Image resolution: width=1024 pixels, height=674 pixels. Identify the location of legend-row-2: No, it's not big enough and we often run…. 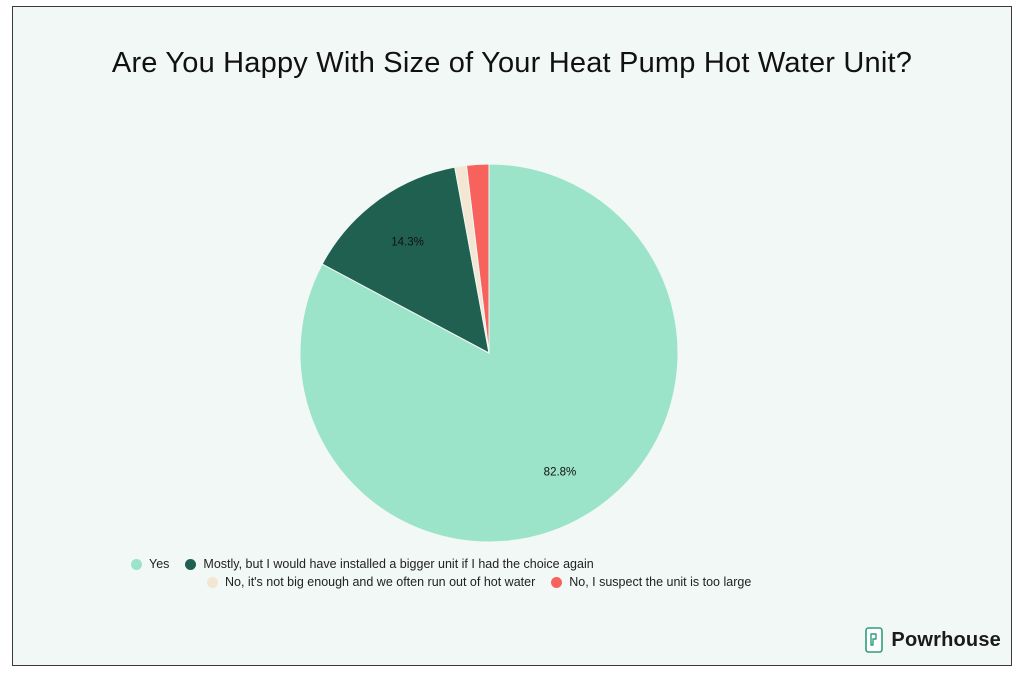
(487, 582).